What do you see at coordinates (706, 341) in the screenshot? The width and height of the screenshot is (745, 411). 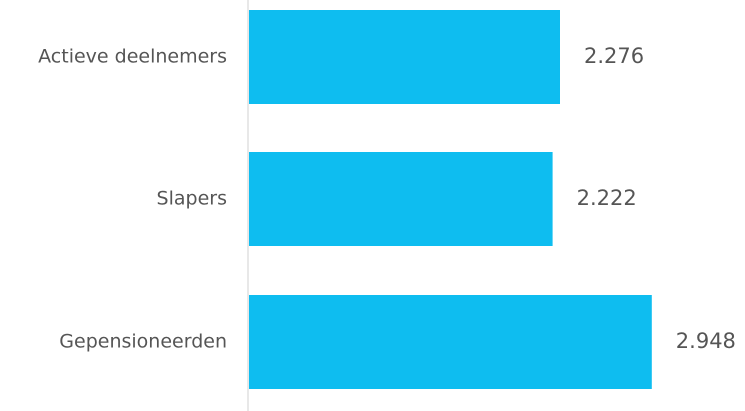 I see `value-label: 2.948` at bounding box center [706, 341].